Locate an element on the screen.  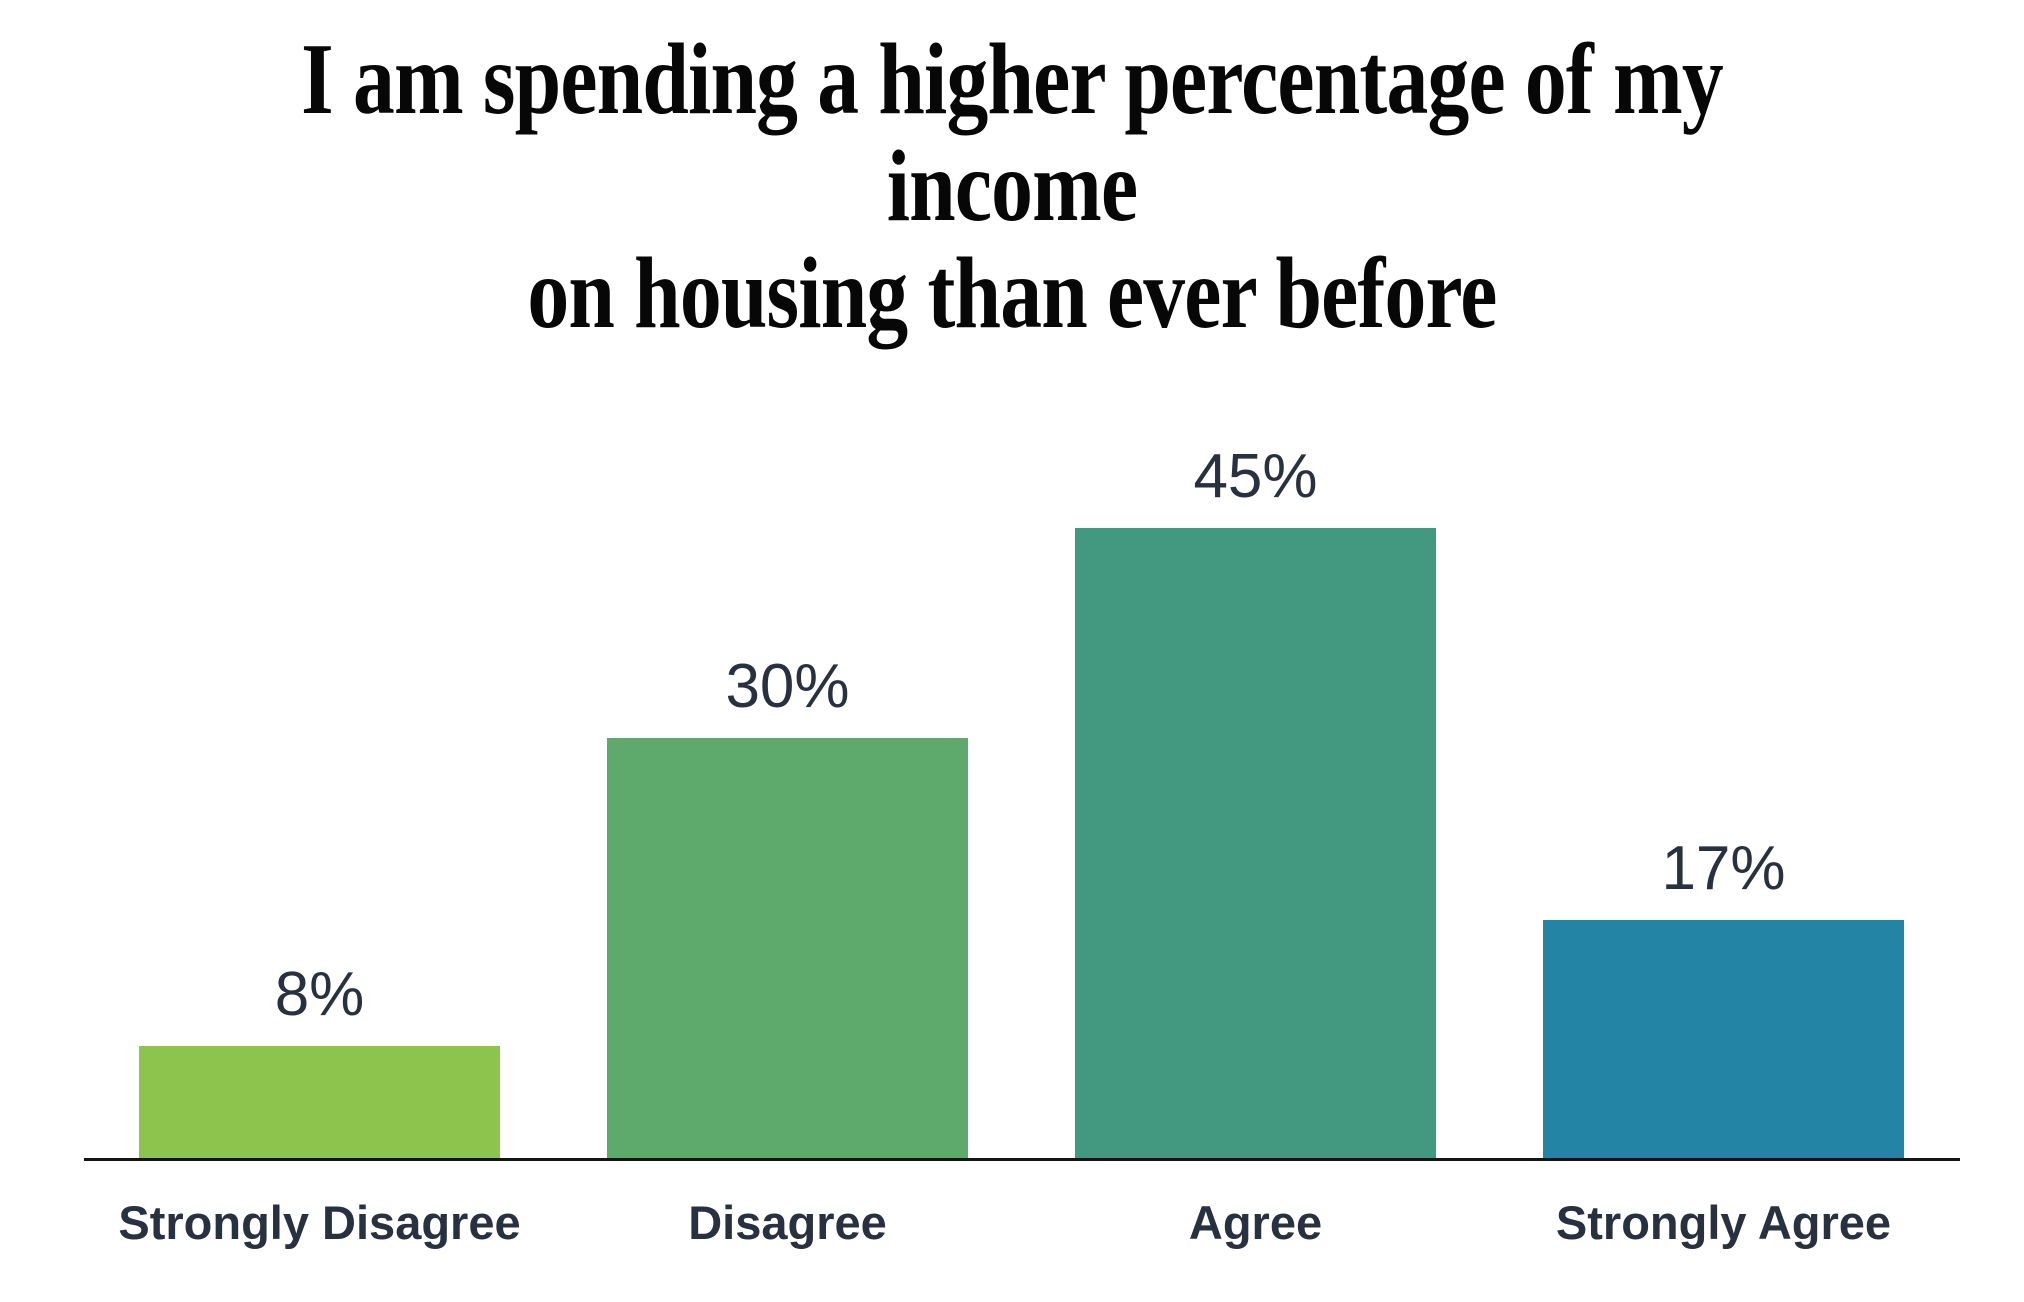
bar-category-label: Strongly Disagree is located at coordinates (319, 1222).